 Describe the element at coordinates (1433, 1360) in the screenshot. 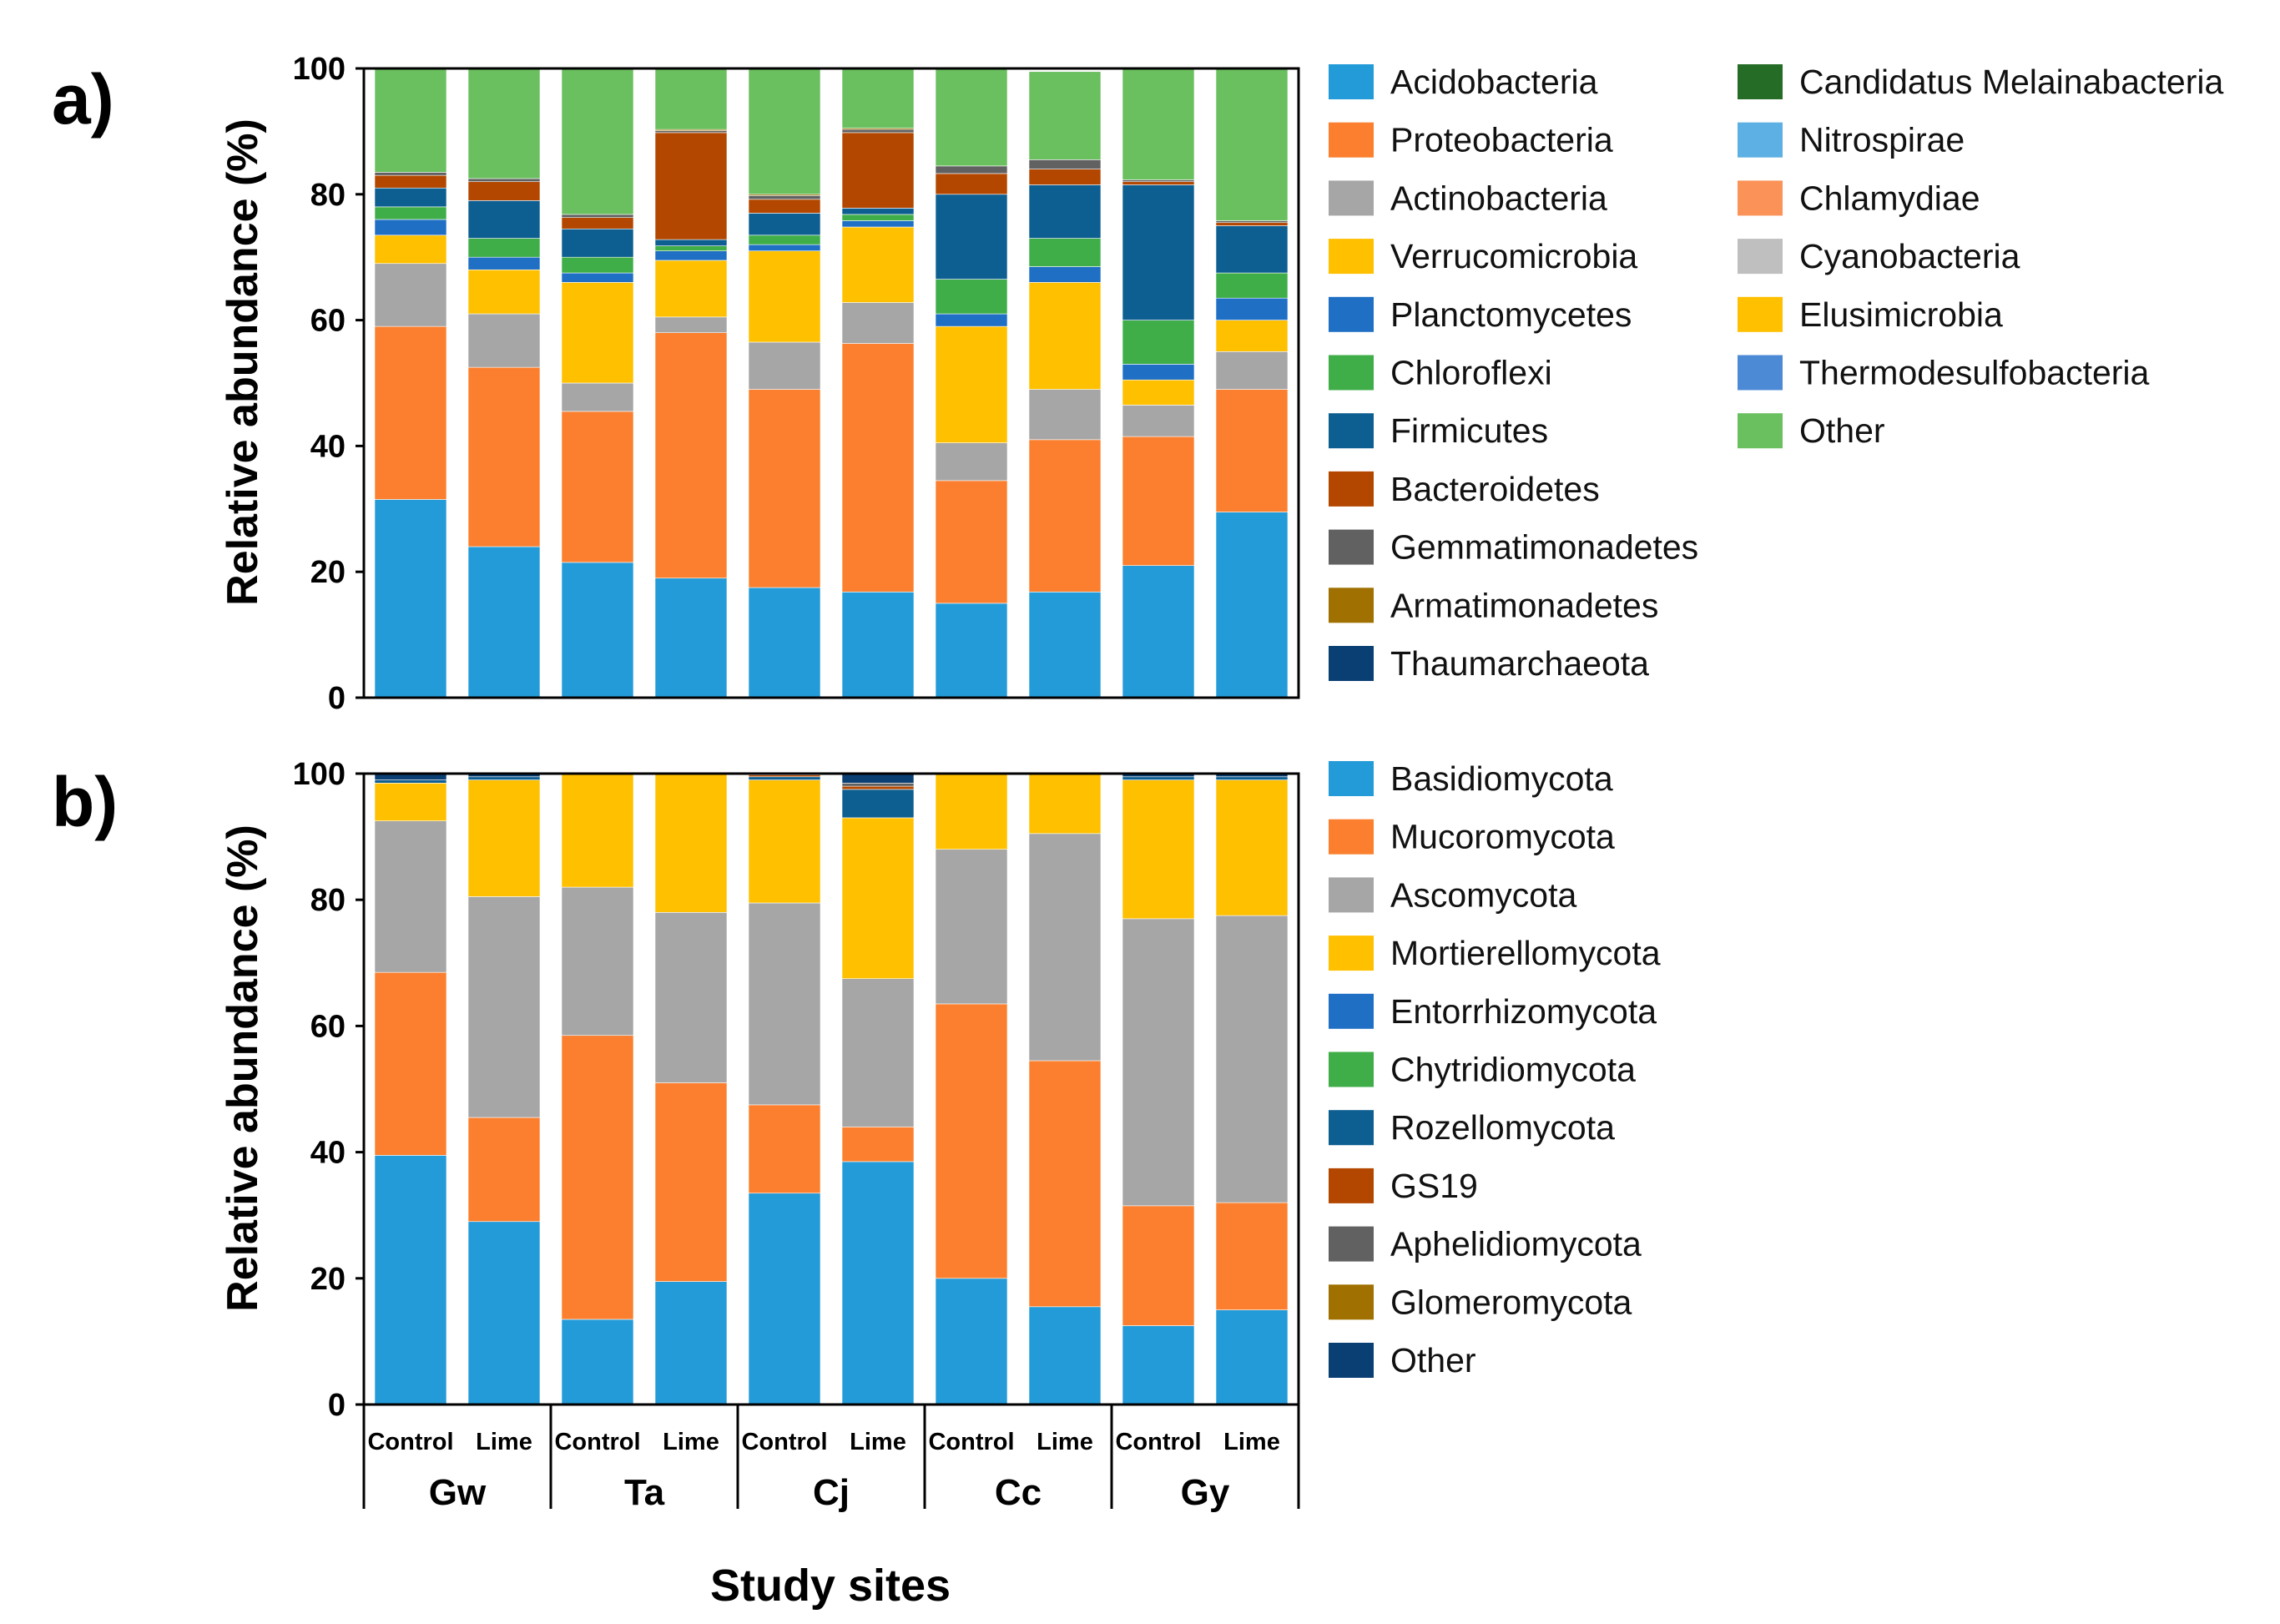

I see `legend-b-label-other: Other` at that location.